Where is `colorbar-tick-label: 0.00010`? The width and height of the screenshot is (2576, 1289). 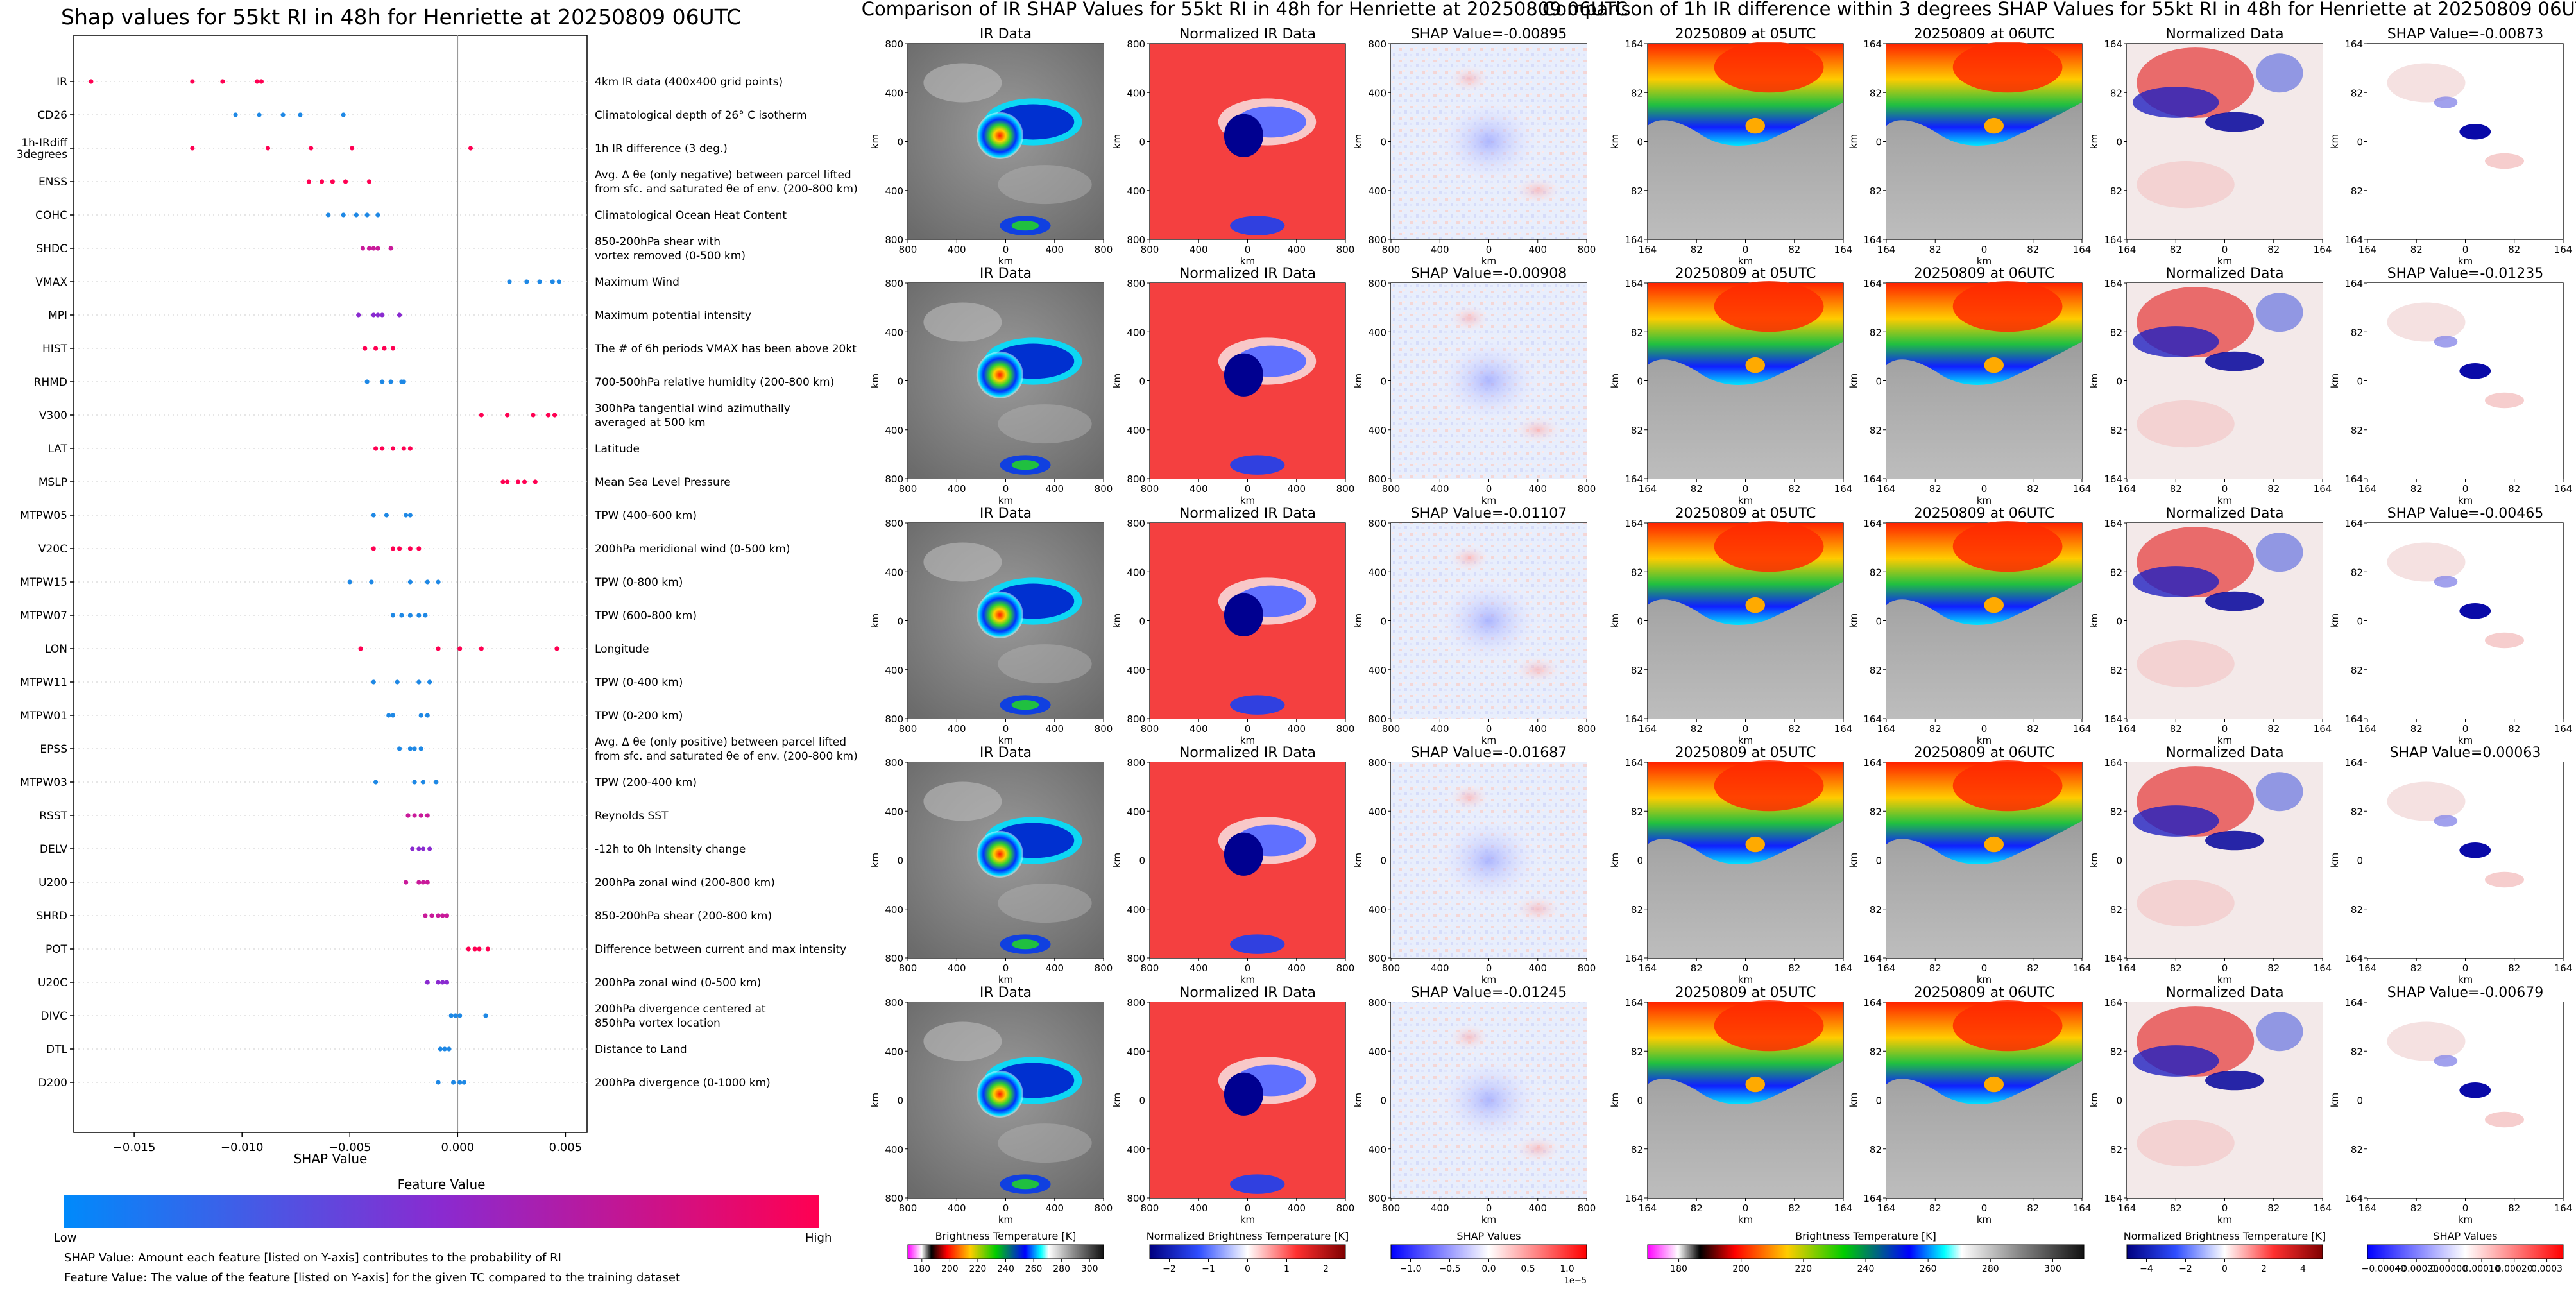 colorbar-tick-label: 0.00010 is located at coordinates (2481, 1269).